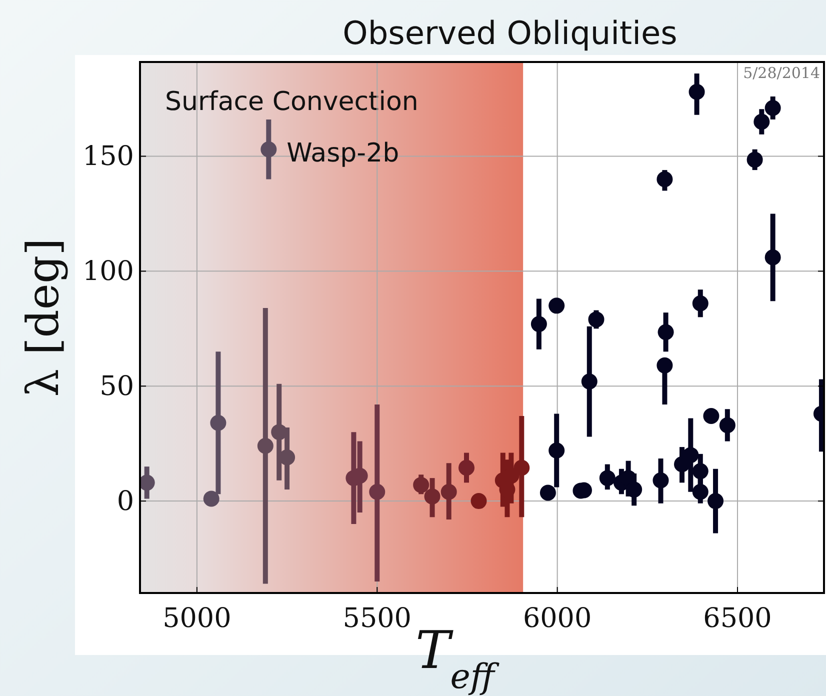 The width and height of the screenshot is (826, 696). I want to click on x-tick-label: 5500, so click(377, 618).